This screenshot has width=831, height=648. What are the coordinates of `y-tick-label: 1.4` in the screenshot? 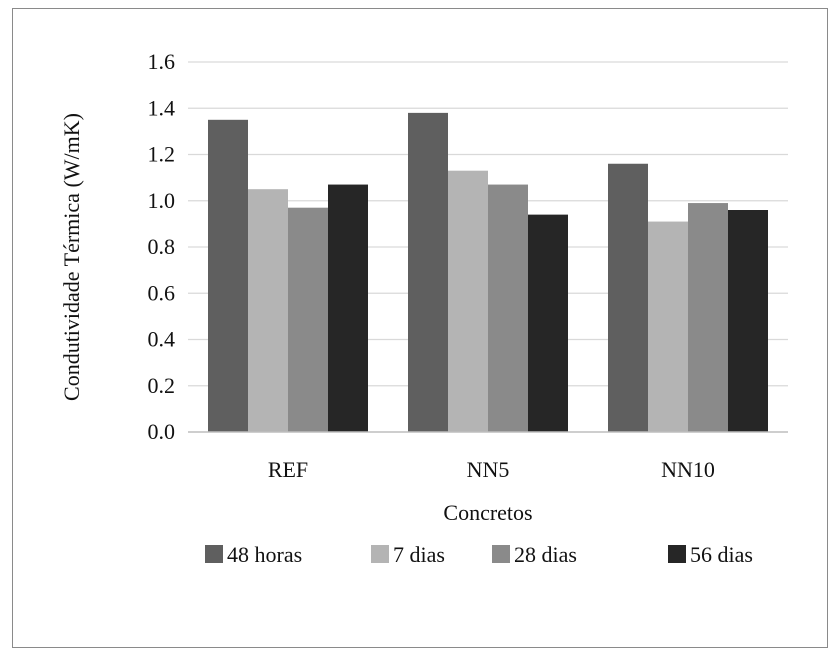 It's located at (162, 107).